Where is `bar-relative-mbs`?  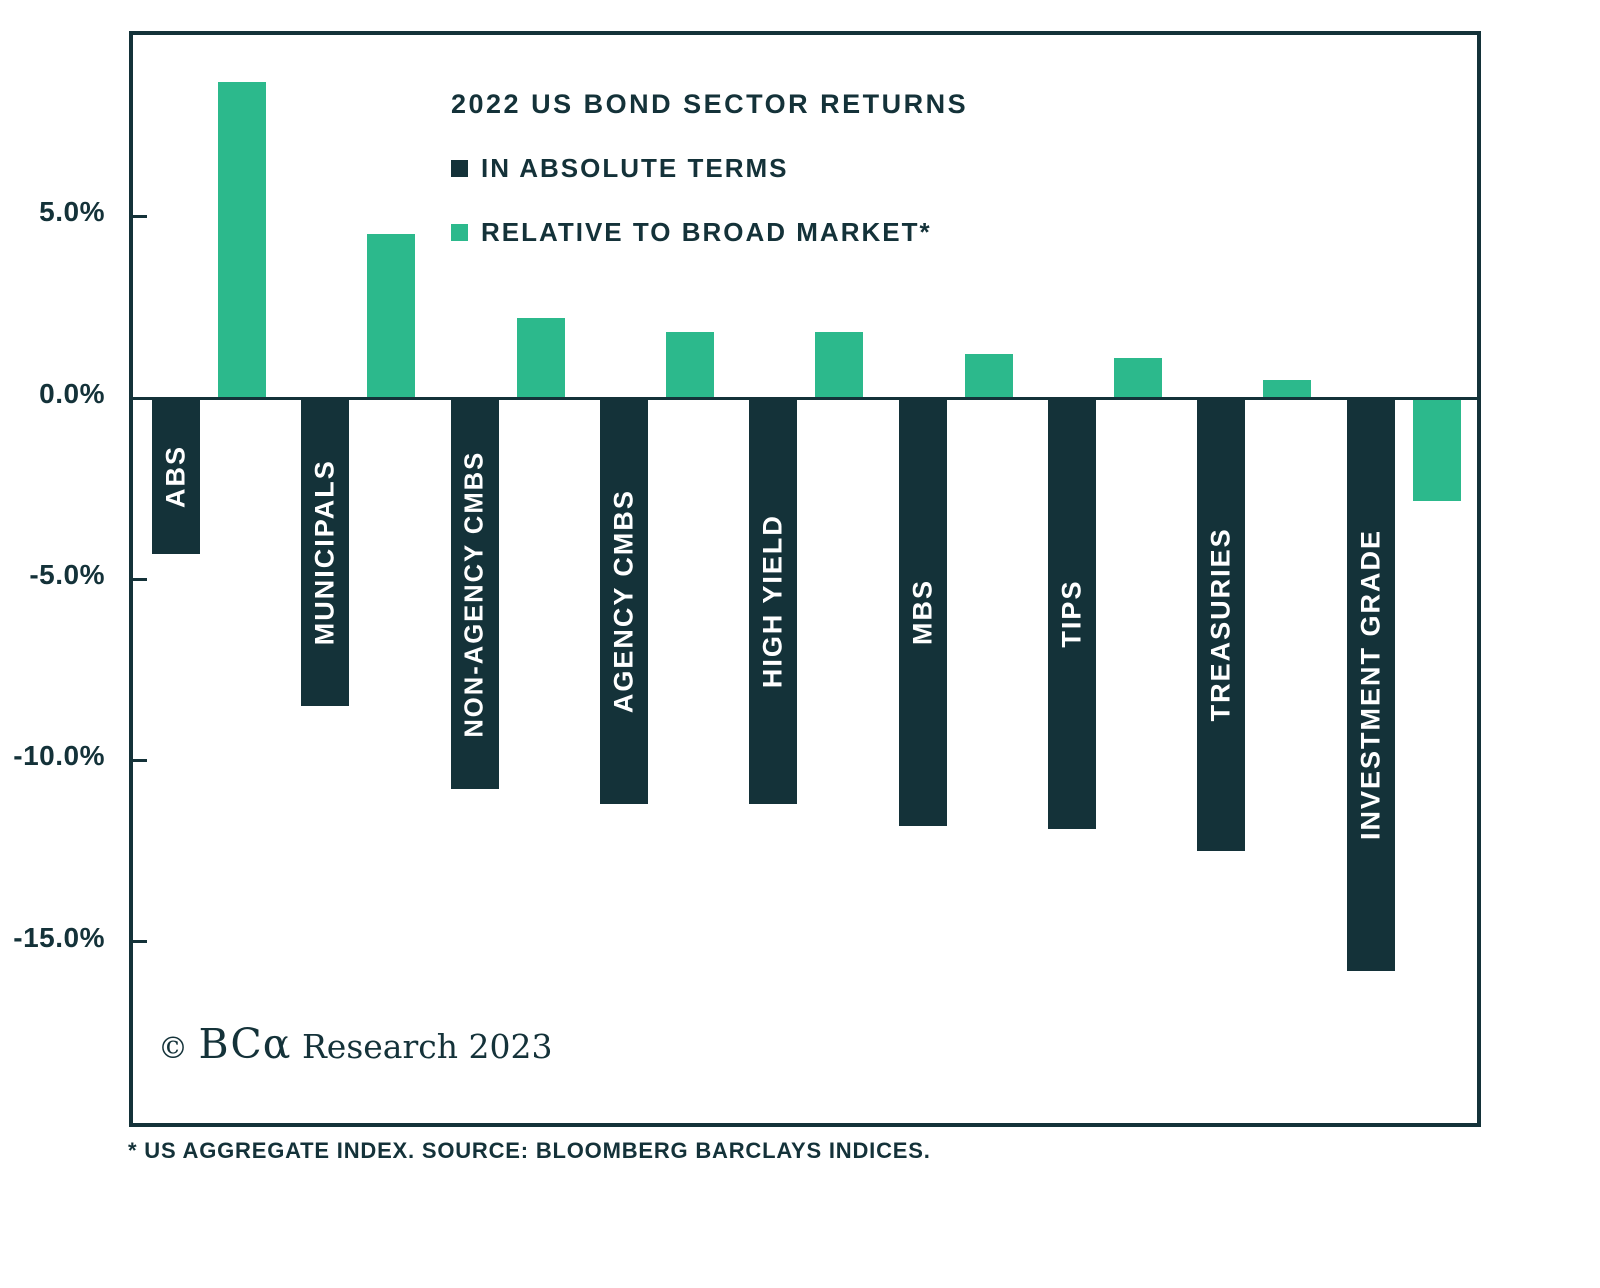 bar-relative-mbs is located at coordinates (988, 376).